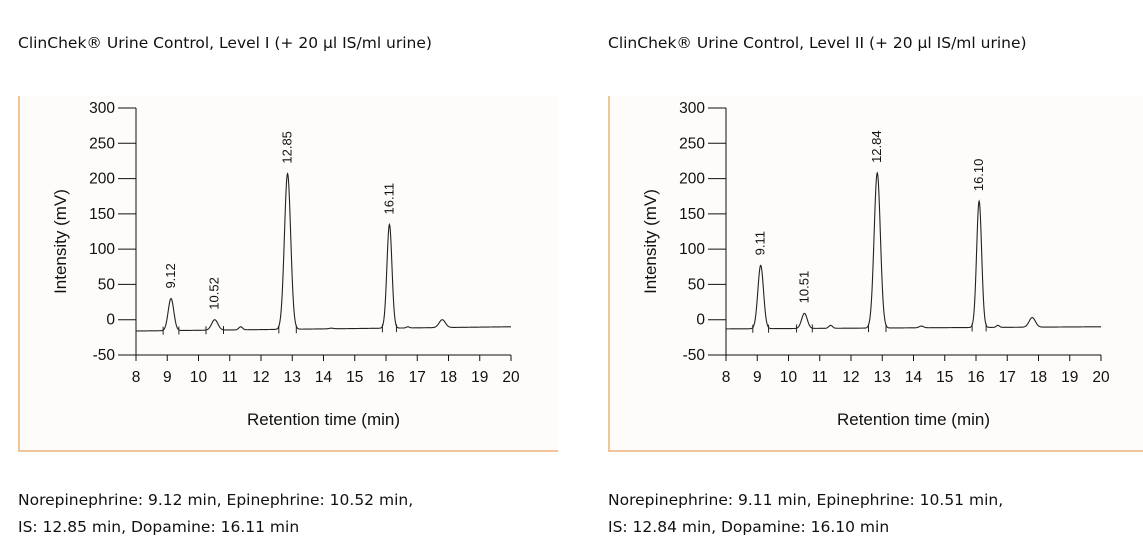 This screenshot has height=556, width=1143. What do you see at coordinates (287, 147) in the screenshot?
I see `peak-retention-label: 12.85` at bounding box center [287, 147].